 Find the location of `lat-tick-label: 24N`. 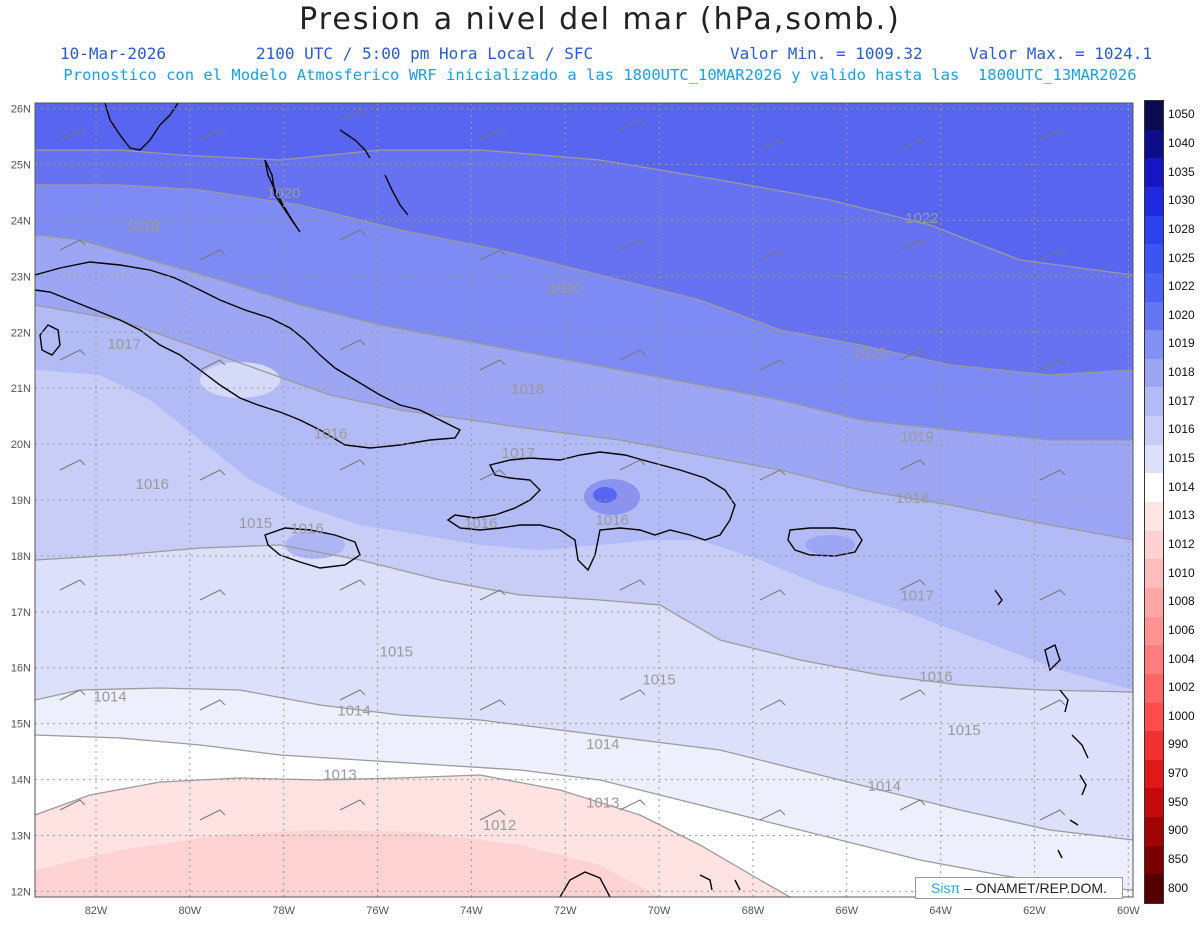

lat-tick-label: 24N is located at coordinates (21, 221).